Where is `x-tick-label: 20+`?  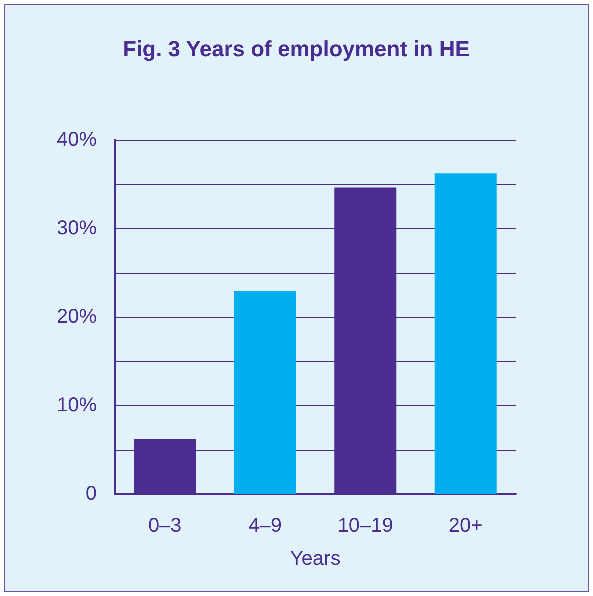 x-tick-label: 20+ is located at coordinates (465, 526).